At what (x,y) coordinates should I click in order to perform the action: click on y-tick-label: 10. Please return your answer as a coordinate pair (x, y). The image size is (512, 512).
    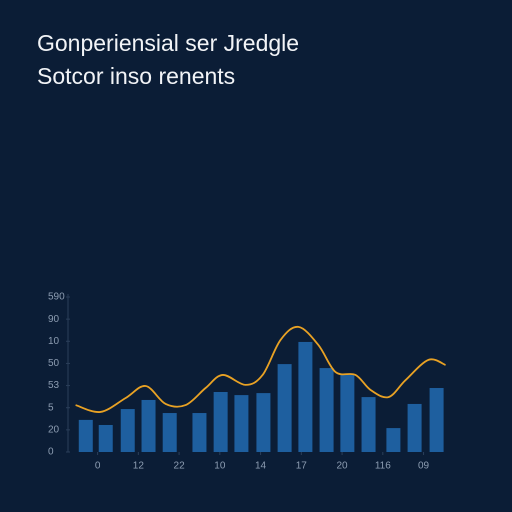
    Looking at the image, I should click on (54, 341).